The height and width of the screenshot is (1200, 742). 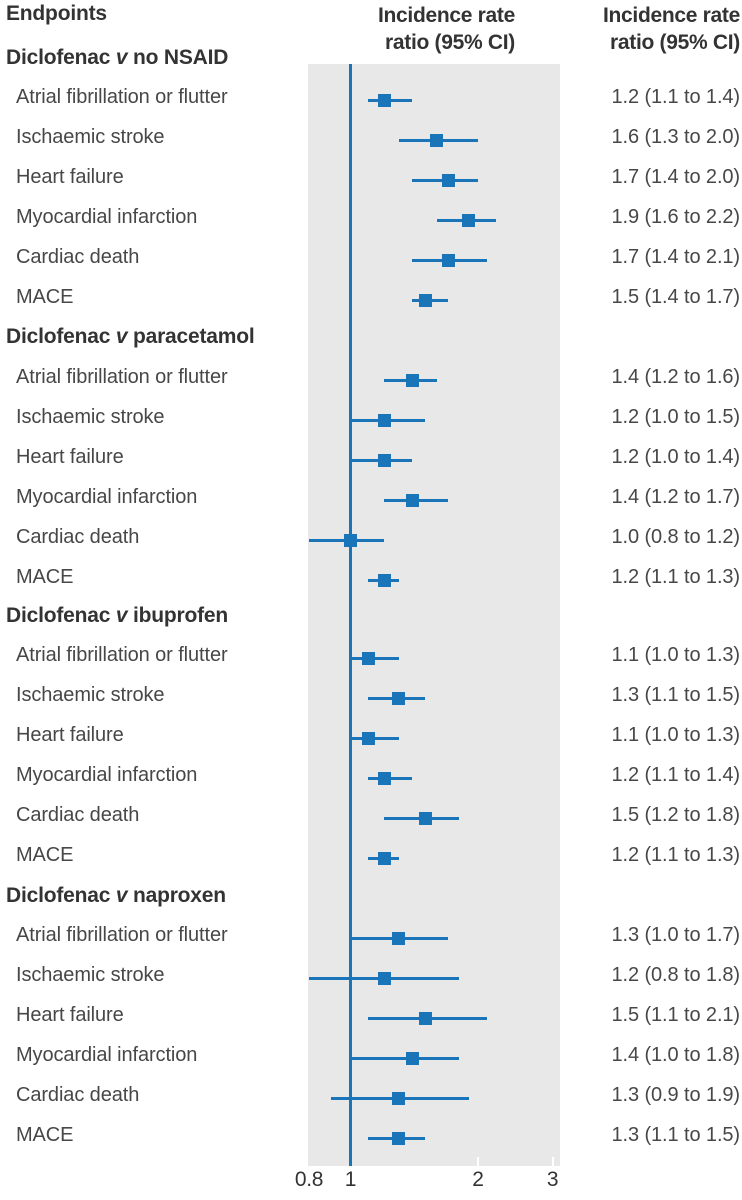 I want to click on group-heading: Diclofenac v paracetamol, so click(x=130, y=336).